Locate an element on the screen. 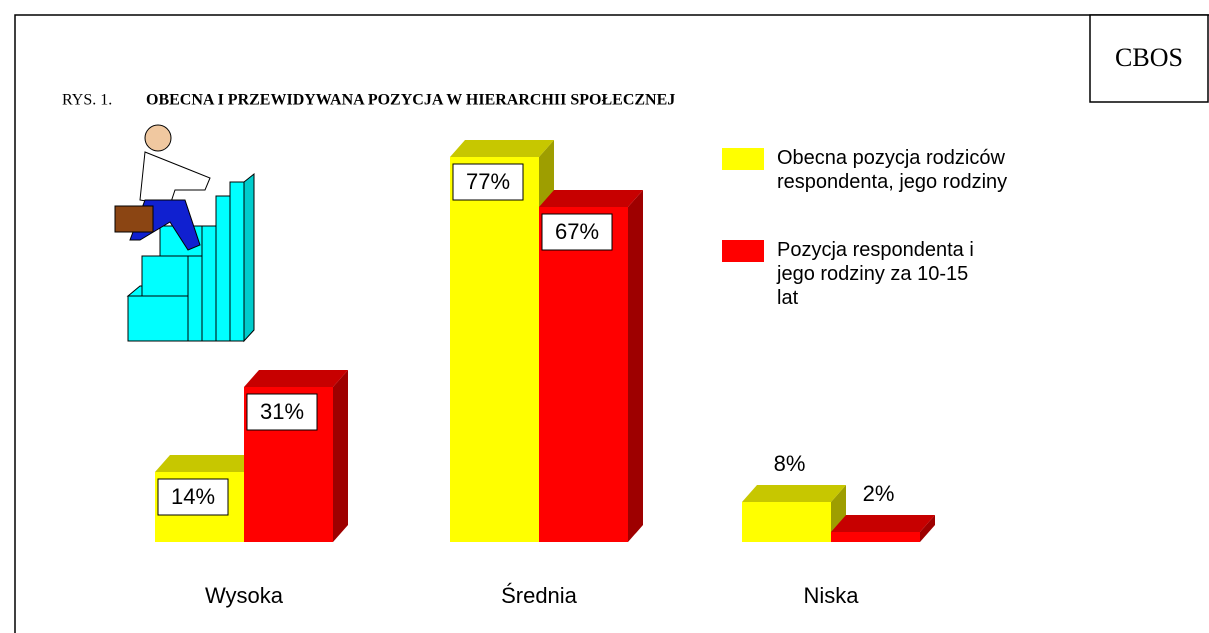 This screenshot has width=1209, height=633. value-label: 77% is located at coordinates (488, 181).